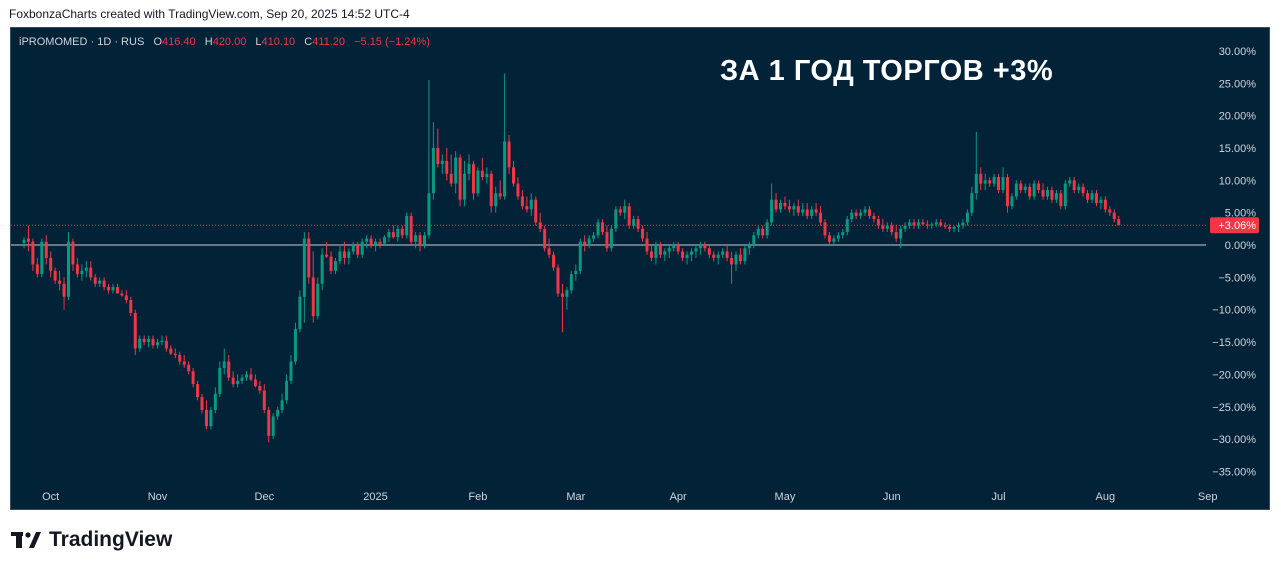  Describe the element at coordinates (158, 42) in the screenshot. I see `legend-open-label: O` at that location.